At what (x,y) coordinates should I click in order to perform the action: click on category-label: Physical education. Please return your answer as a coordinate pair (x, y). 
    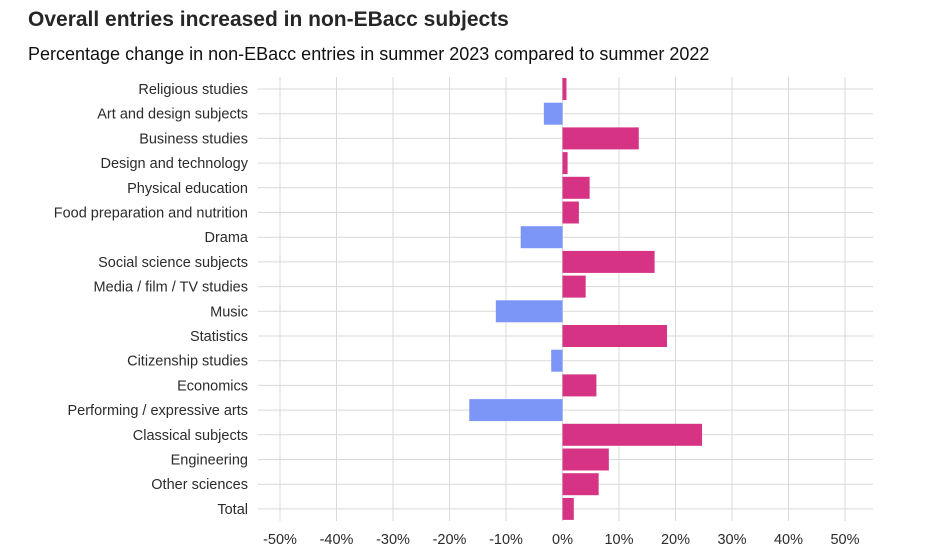
    Looking at the image, I should click on (187, 189).